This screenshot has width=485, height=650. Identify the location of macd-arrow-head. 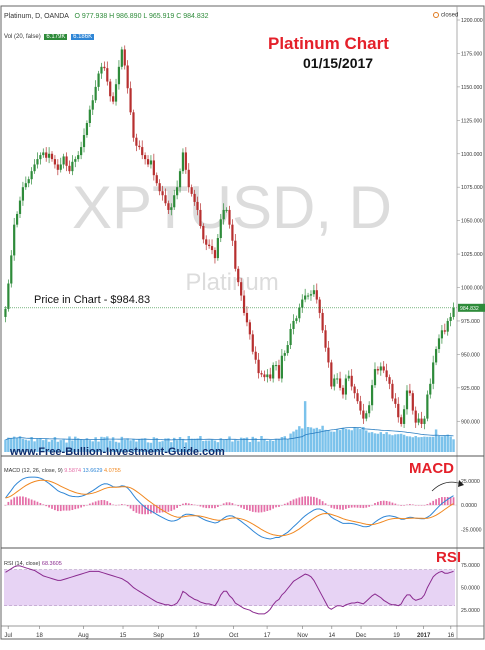
(461, 483).